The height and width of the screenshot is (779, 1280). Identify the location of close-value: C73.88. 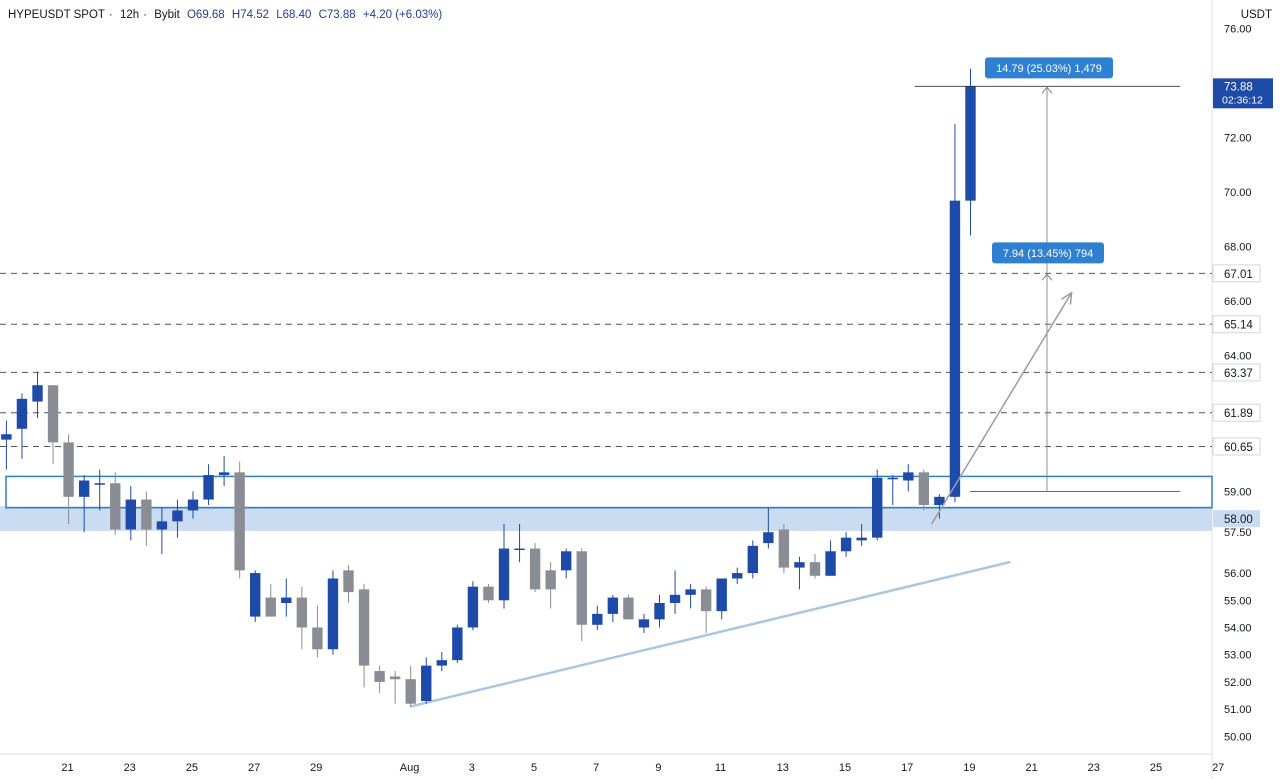
(337, 15).